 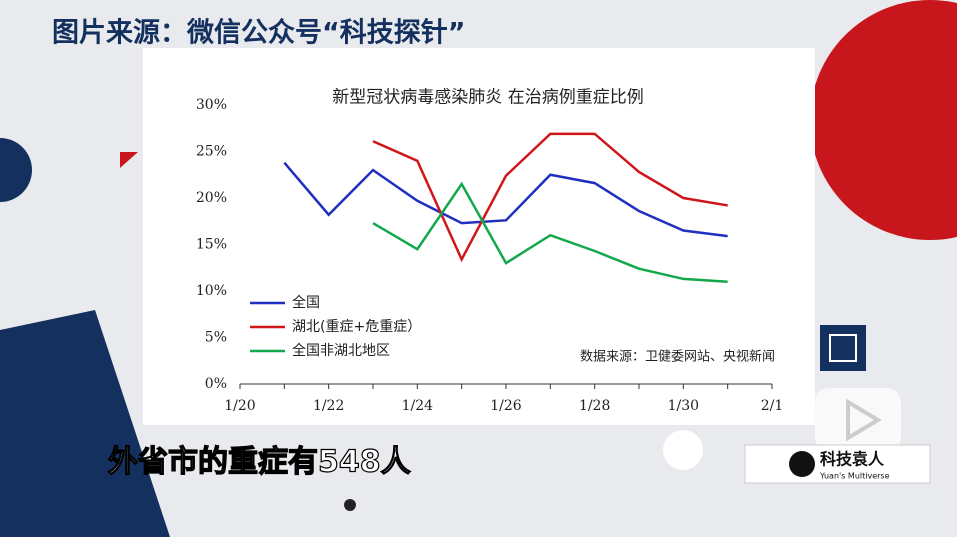 What do you see at coordinates (772, 406) in the screenshot?
I see `x-tick-label: 2/1` at bounding box center [772, 406].